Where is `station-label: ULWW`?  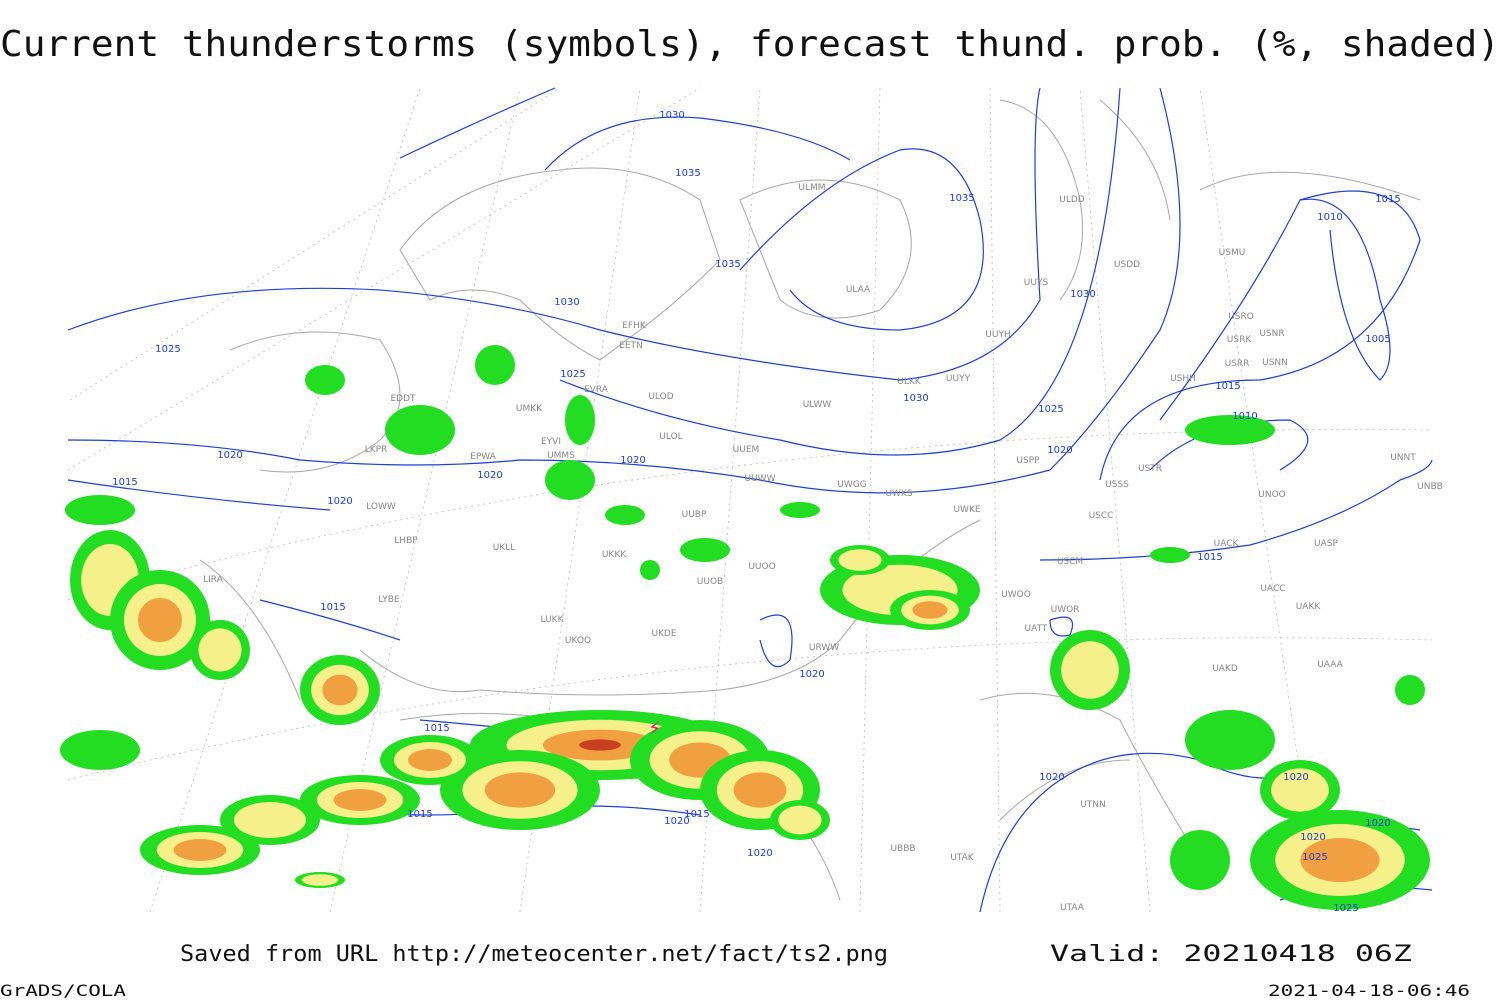
station-label: ULWW is located at coordinates (817, 405).